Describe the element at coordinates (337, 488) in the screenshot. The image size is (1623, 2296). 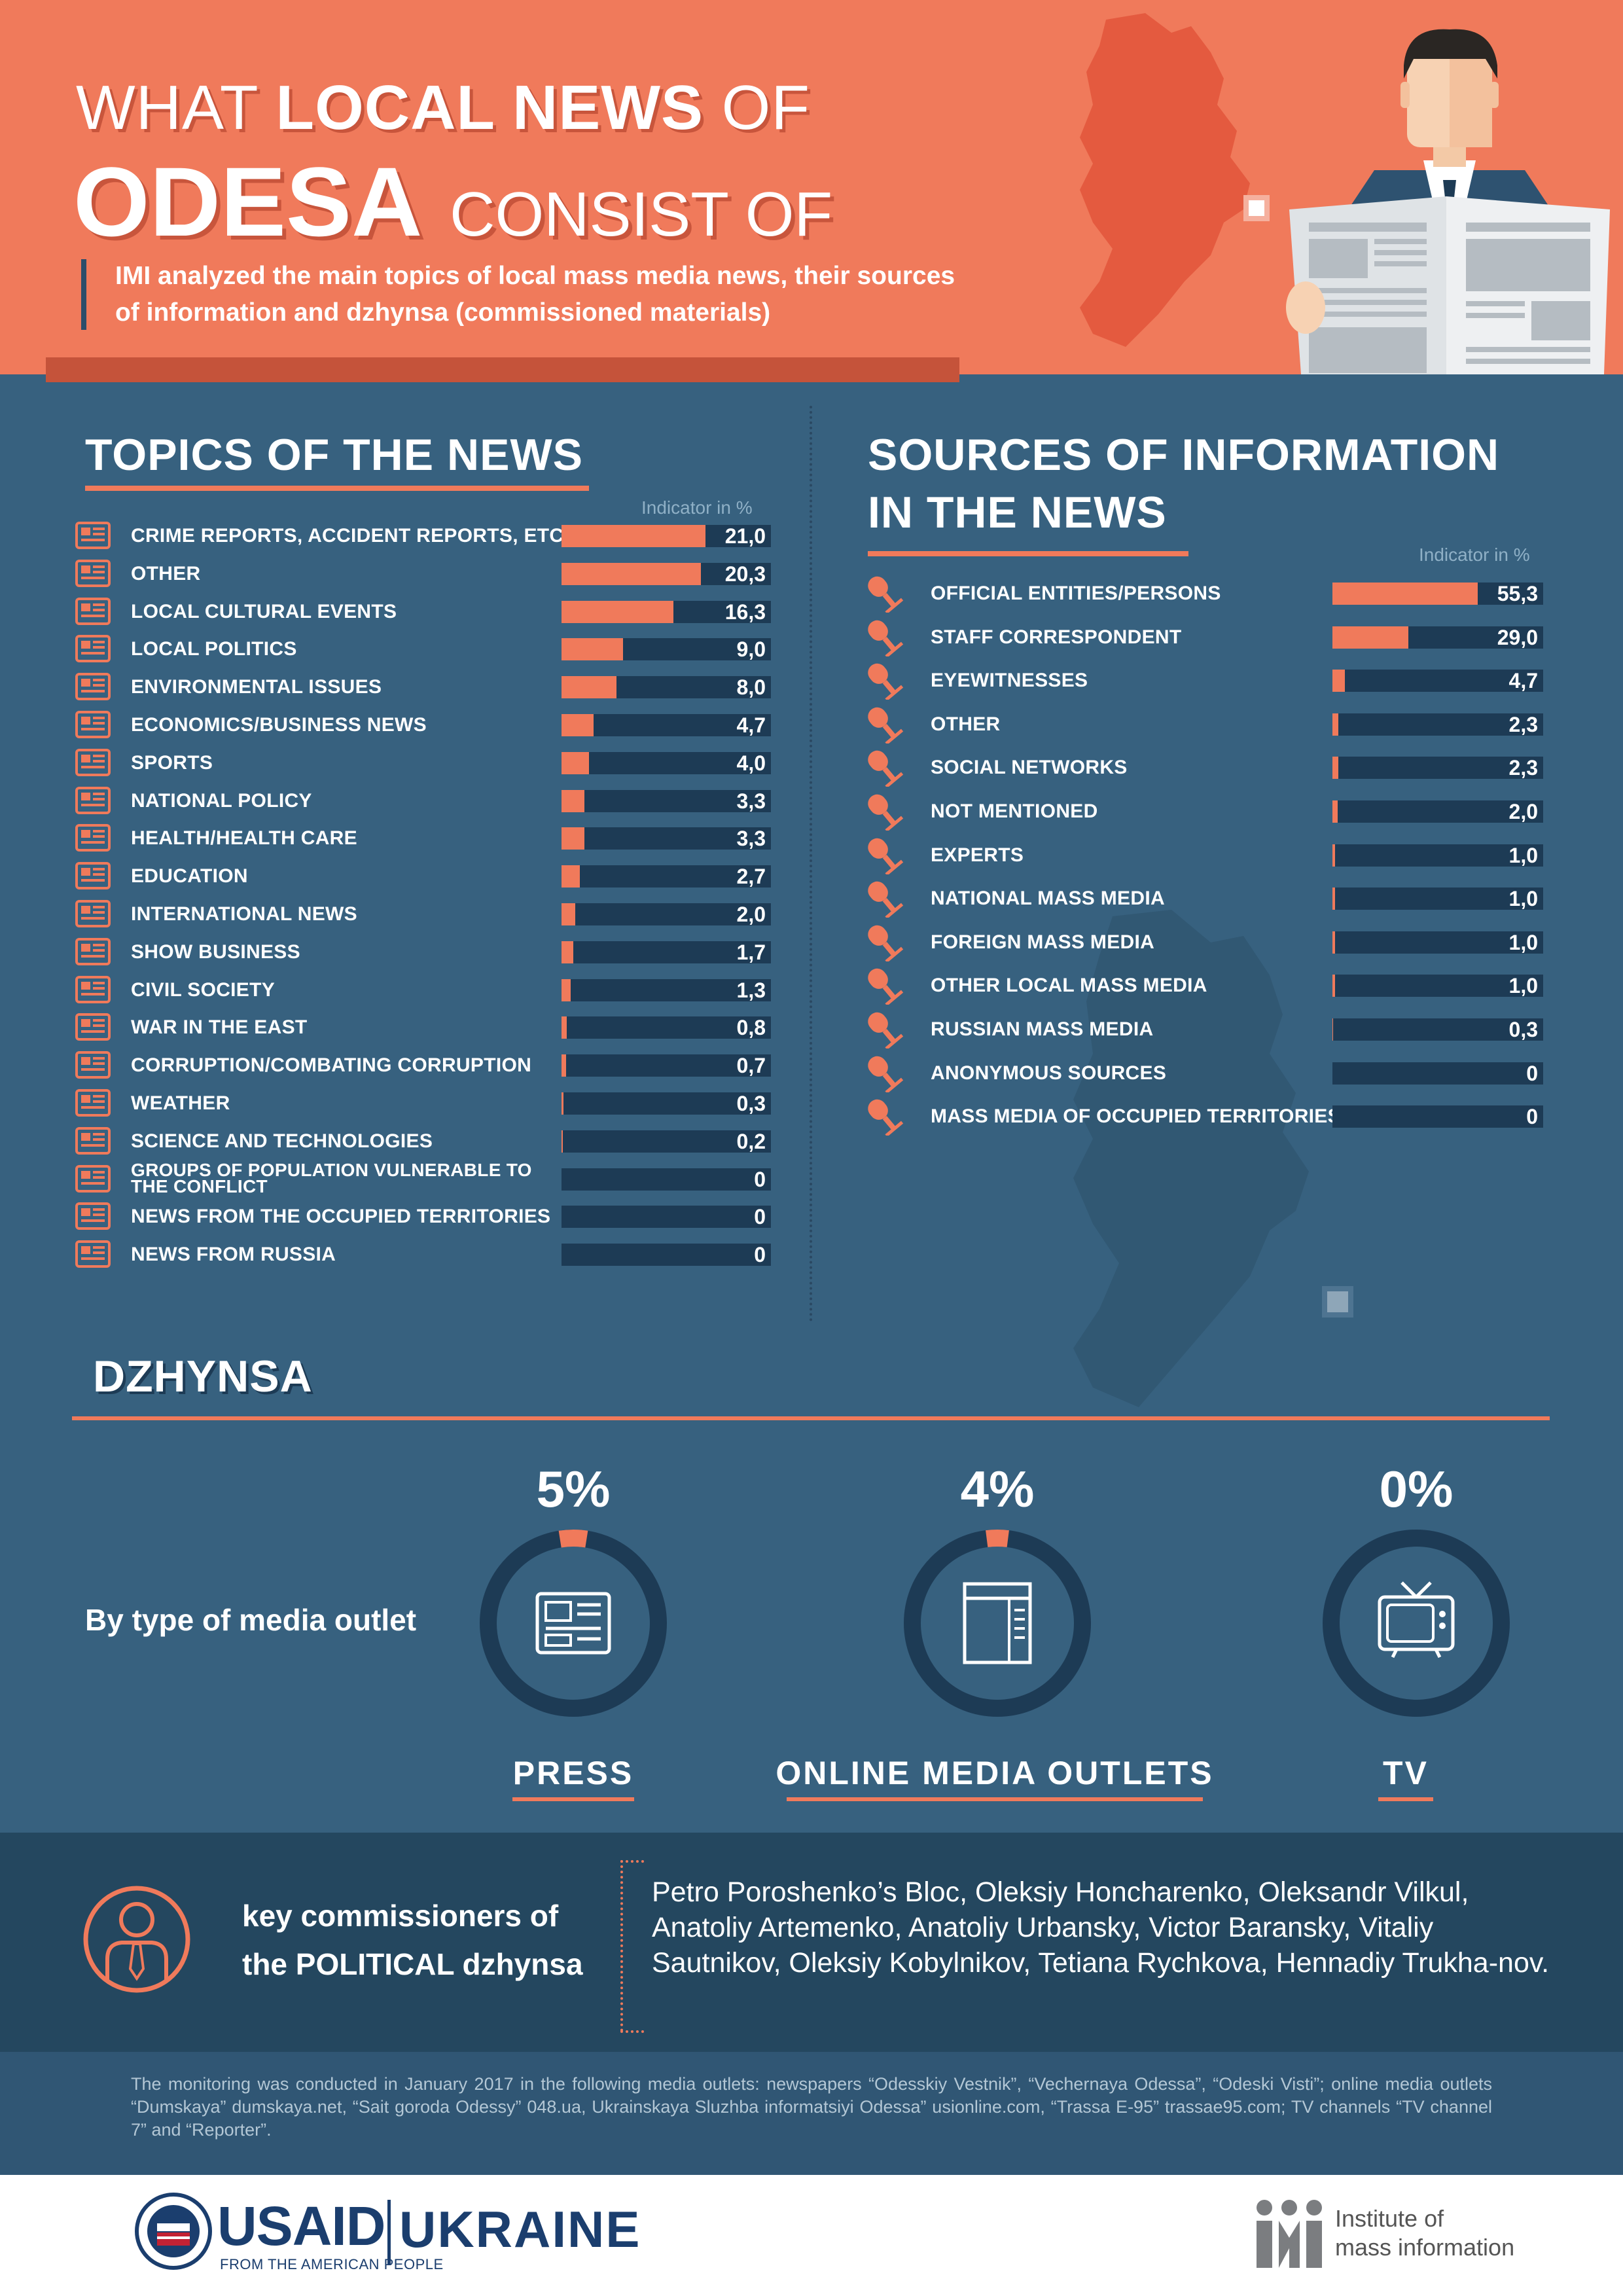
I see `topics-title-underline` at that location.